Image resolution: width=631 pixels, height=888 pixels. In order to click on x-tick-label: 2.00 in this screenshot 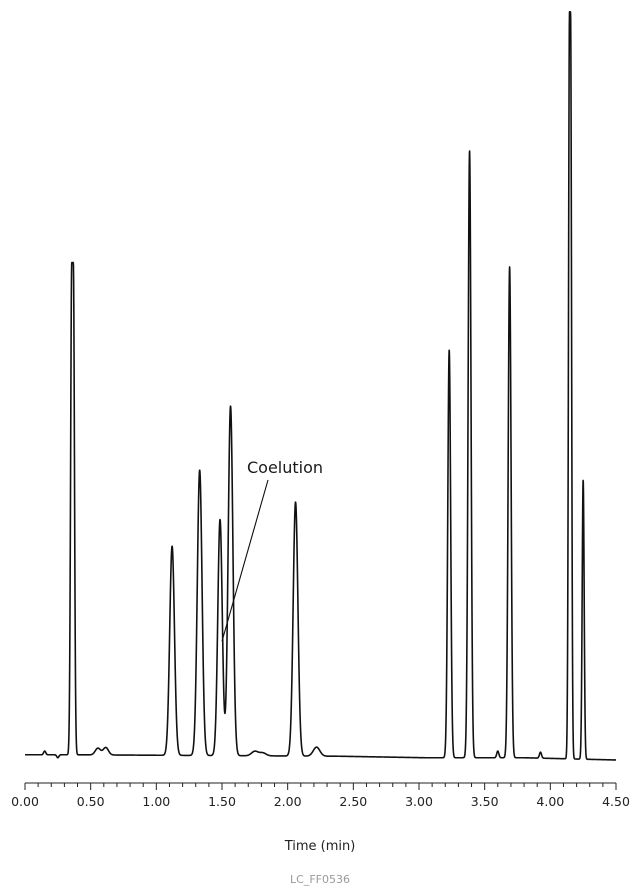, I will do `click(288, 801)`.